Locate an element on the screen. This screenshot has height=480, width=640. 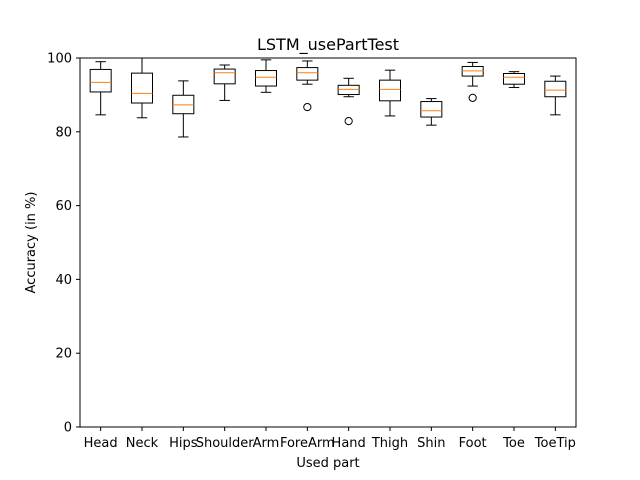
y-tick-label: 20 is located at coordinates (63, 354).